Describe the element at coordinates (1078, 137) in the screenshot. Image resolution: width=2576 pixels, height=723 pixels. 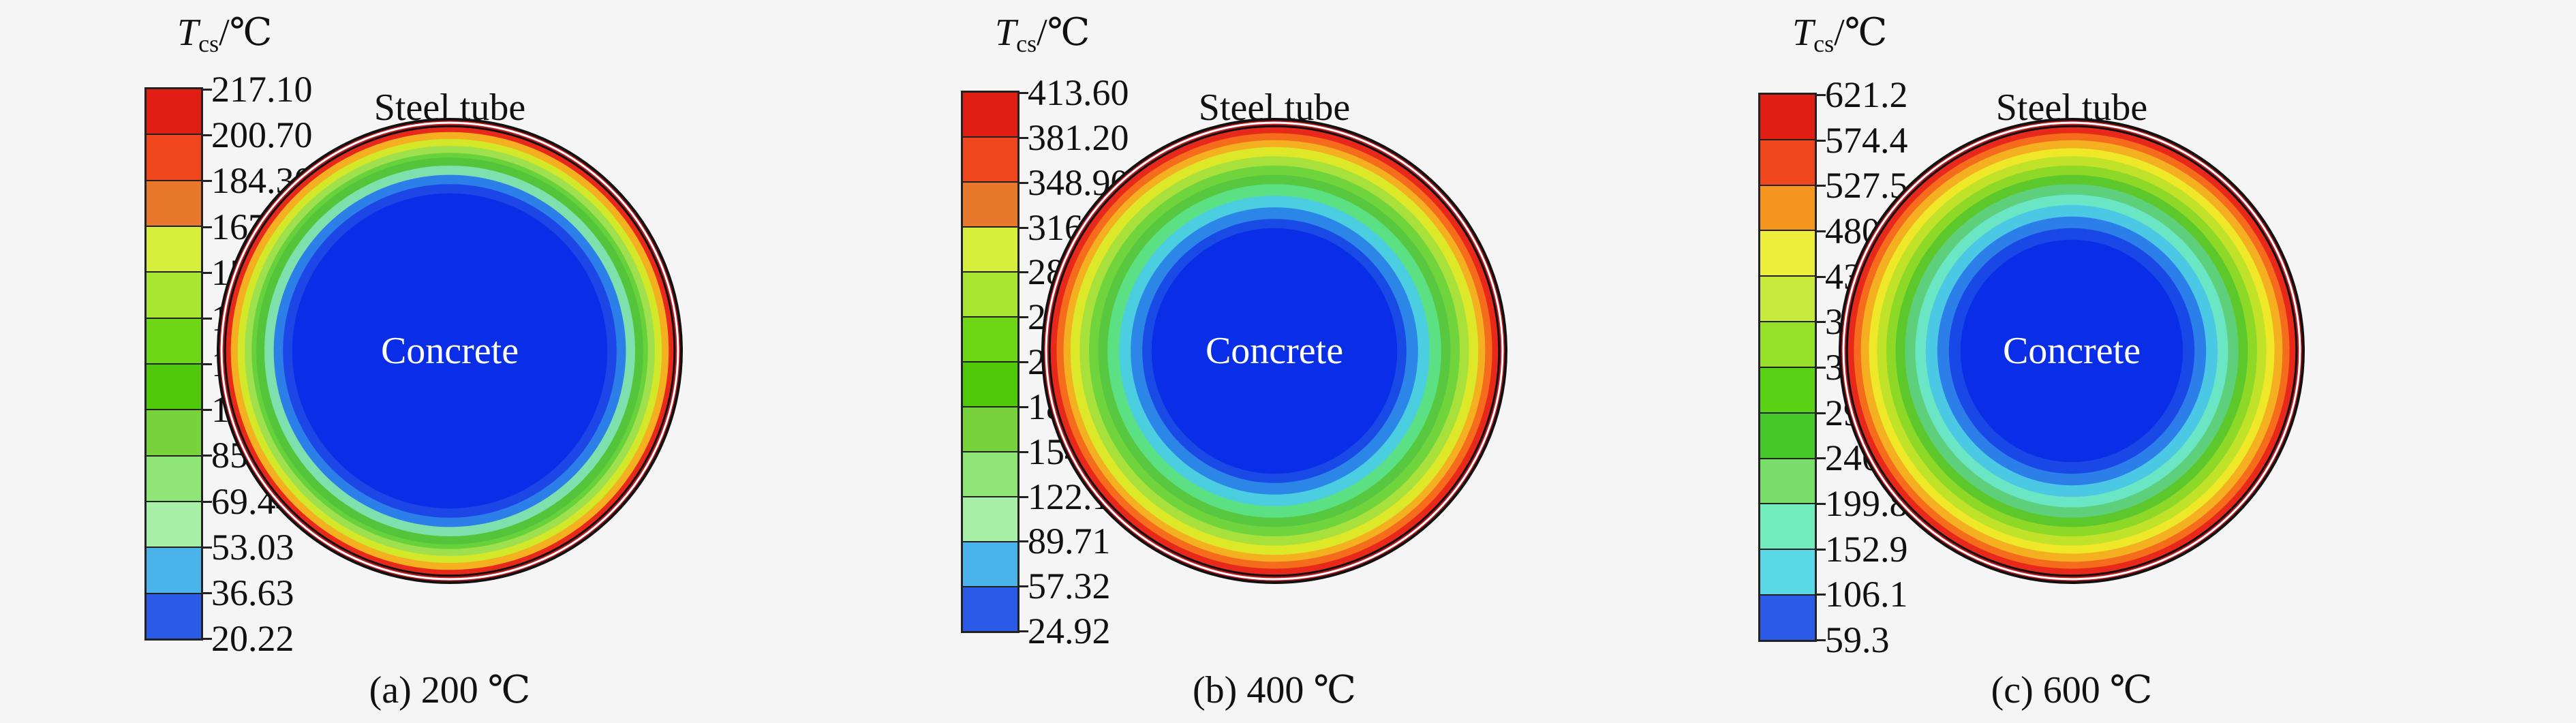
I see `colorbar-tick-label: 381.20` at that location.